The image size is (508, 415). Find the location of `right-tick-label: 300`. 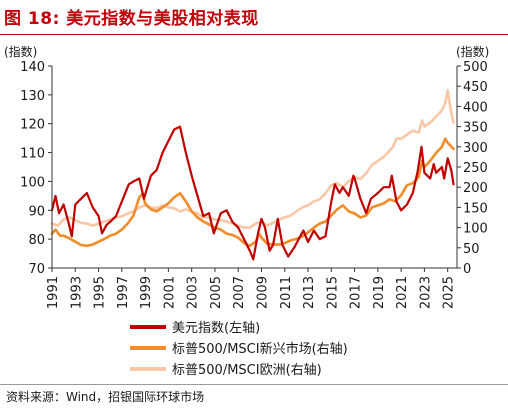

right-tick-label: 300 is located at coordinates (475, 148).